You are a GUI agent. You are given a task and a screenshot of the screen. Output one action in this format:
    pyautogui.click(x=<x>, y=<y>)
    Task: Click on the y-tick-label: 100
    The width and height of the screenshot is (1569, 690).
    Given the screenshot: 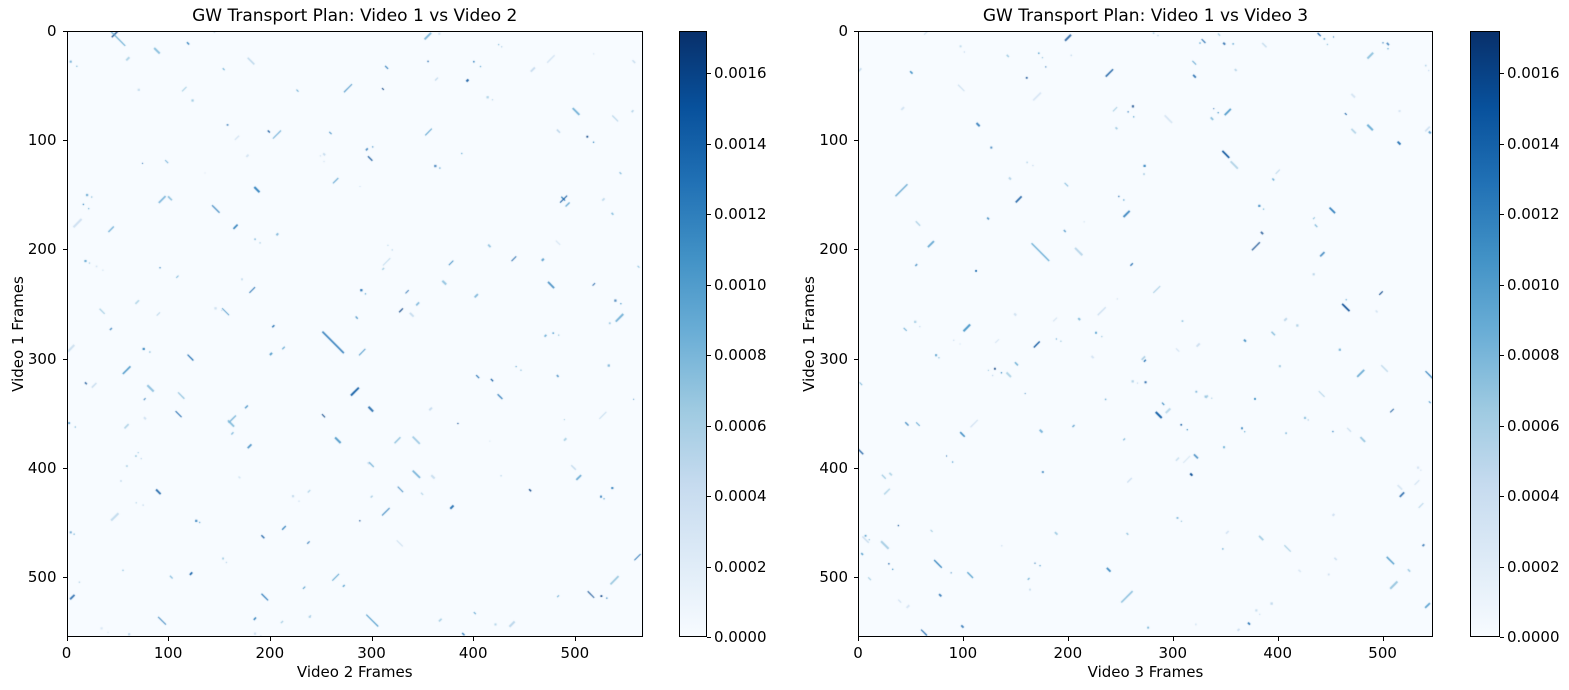 What is the action you would take?
    pyautogui.click(x=833, y=140)
    